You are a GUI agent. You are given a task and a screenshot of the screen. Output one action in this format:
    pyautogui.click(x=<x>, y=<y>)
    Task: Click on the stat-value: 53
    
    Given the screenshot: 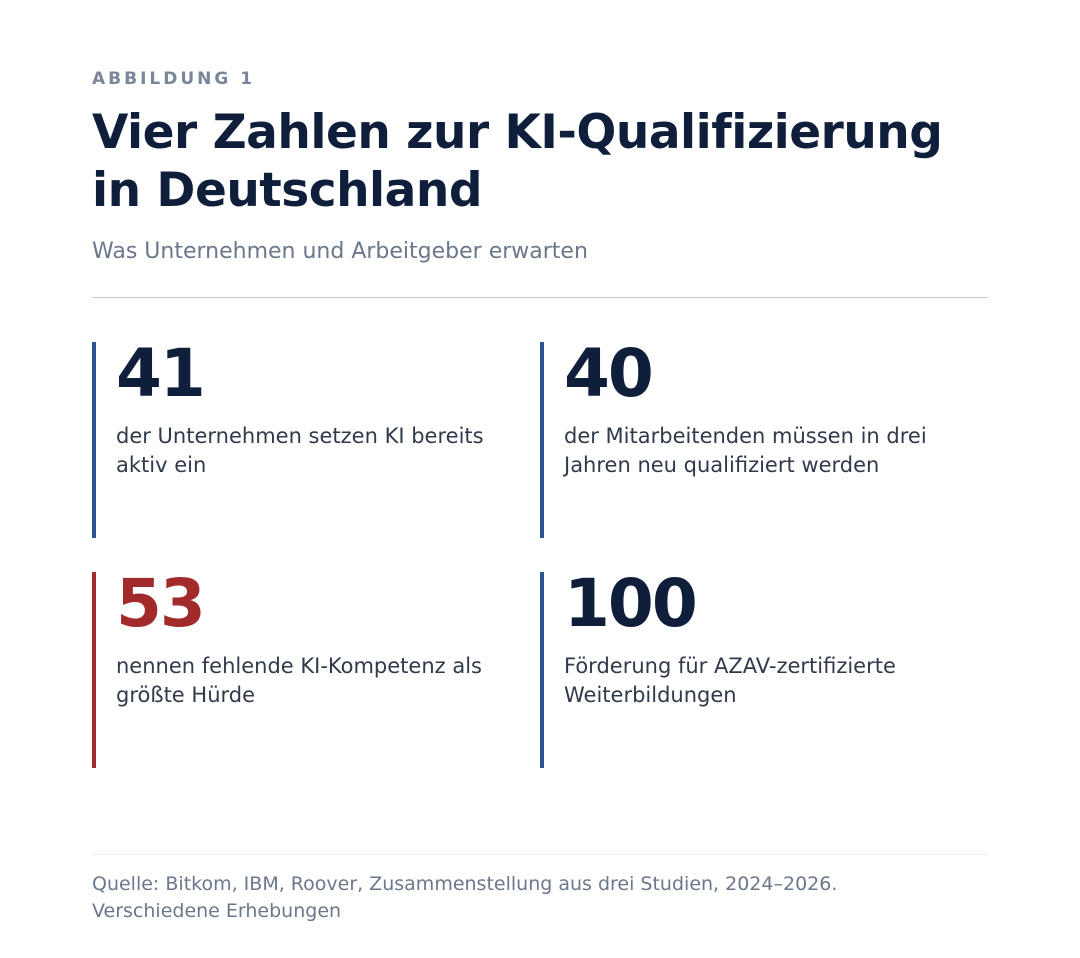 What is the action you would take?
    pyautogui.click(x=161, y=603)
    